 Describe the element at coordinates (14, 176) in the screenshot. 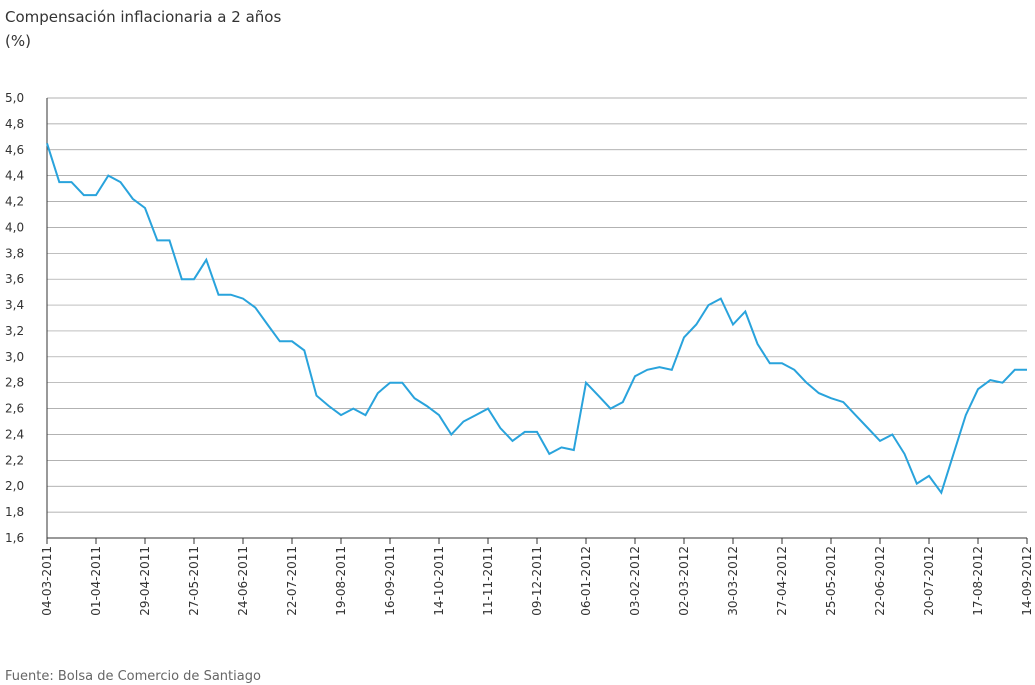

I see `y-tick-label: 4,4` at that location.